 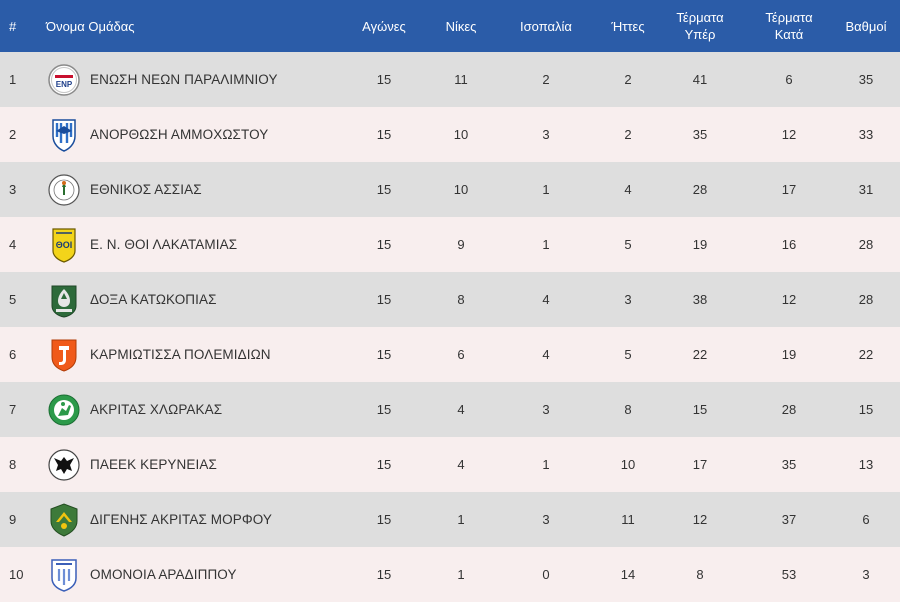 I want to click on header-goals-for: Τέρματα Υπέρ, so click(x=700, y=26).